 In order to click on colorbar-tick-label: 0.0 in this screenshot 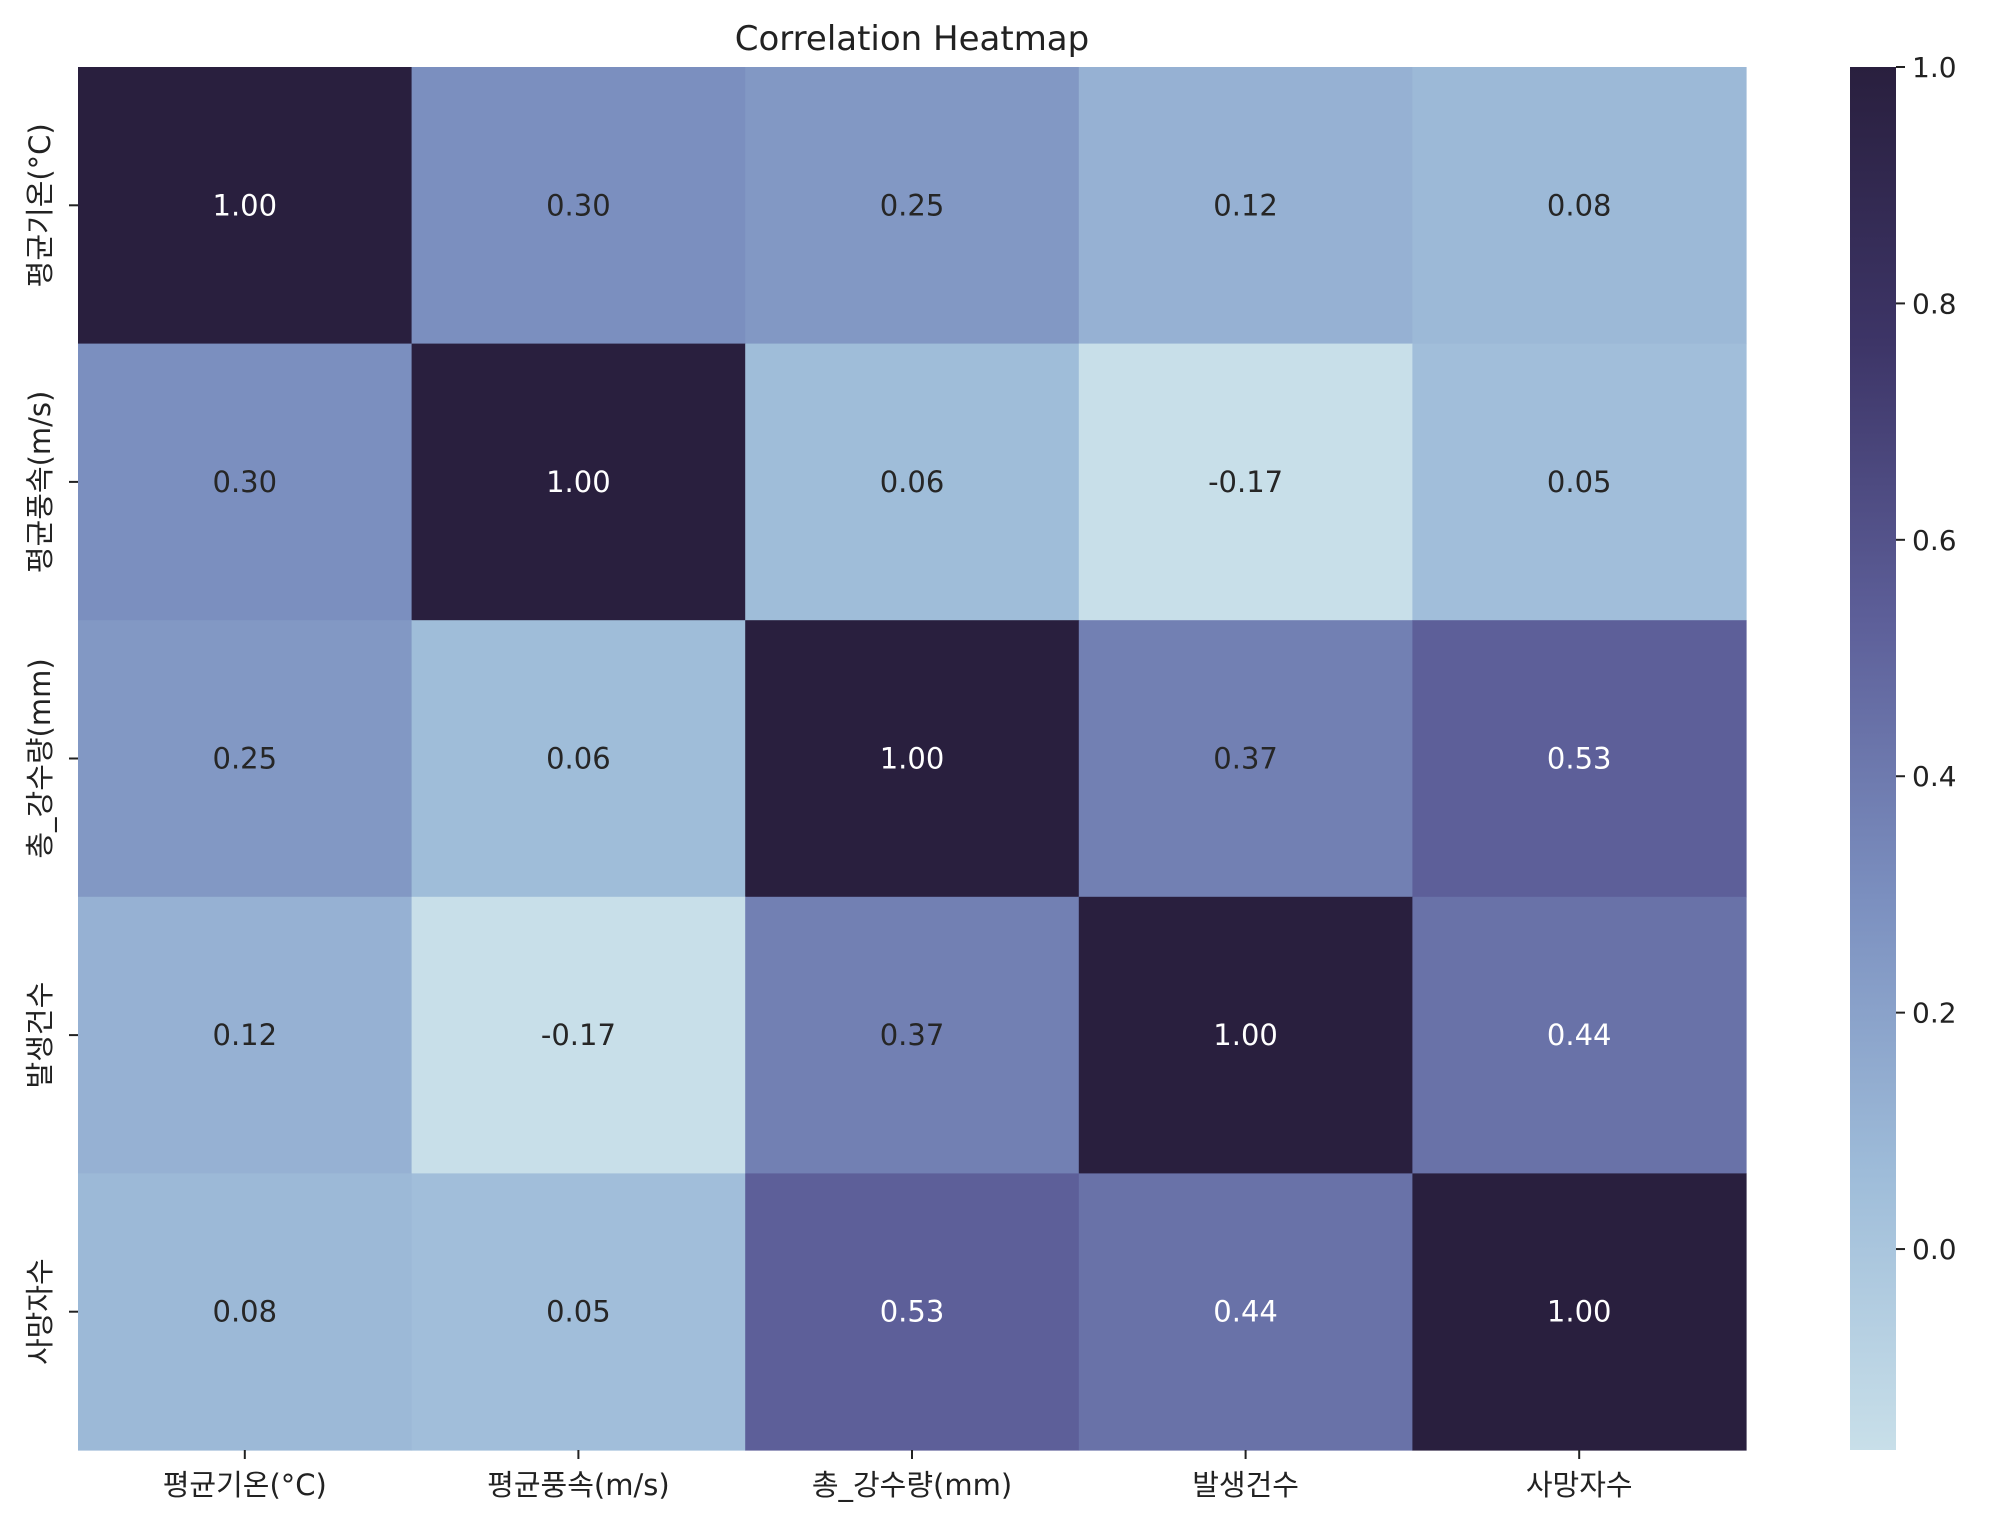, I will do `click(1934, 1249)`.